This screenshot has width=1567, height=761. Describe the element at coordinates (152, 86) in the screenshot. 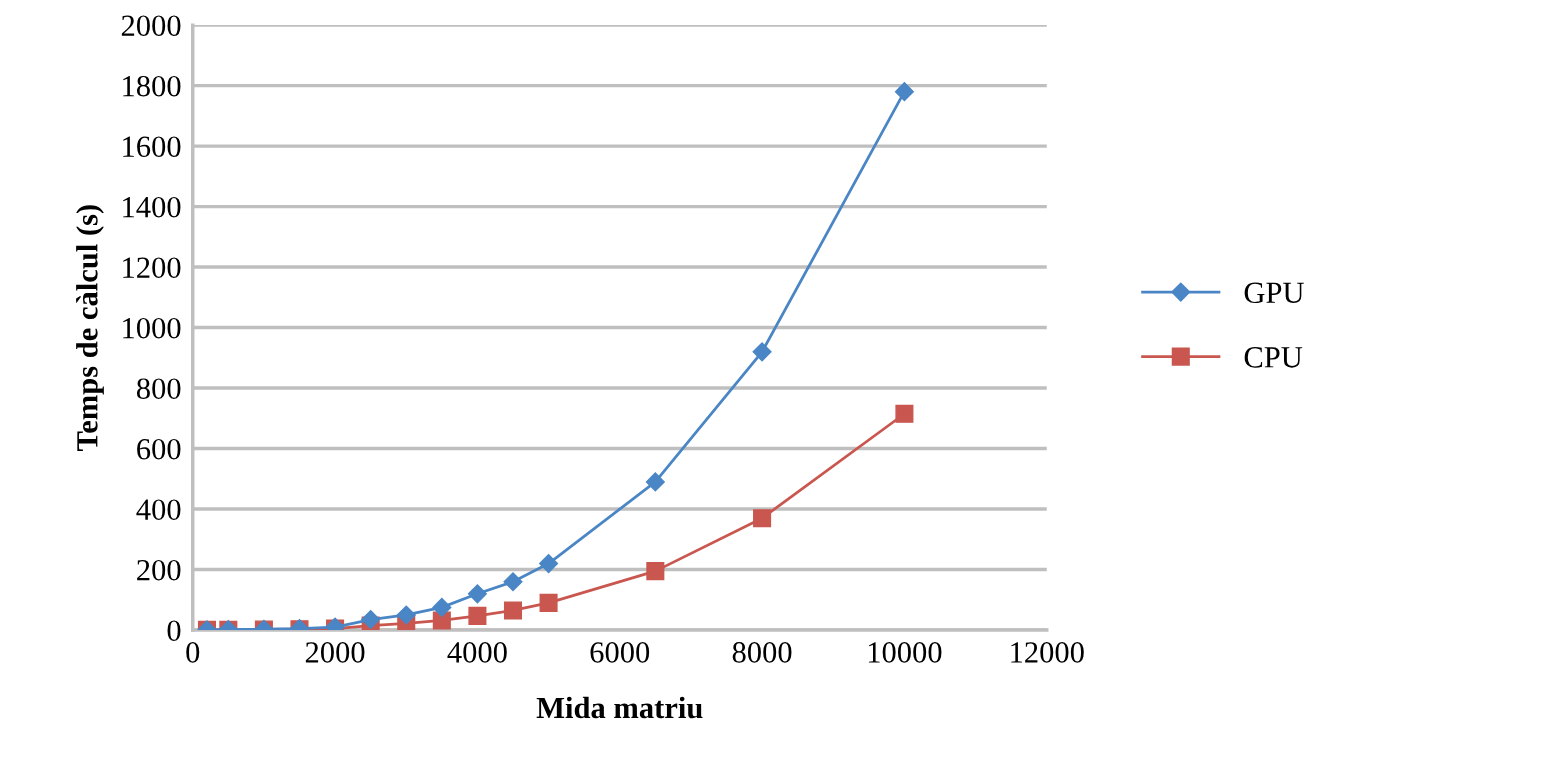

I see `y-tick-label: 1800` at that location.